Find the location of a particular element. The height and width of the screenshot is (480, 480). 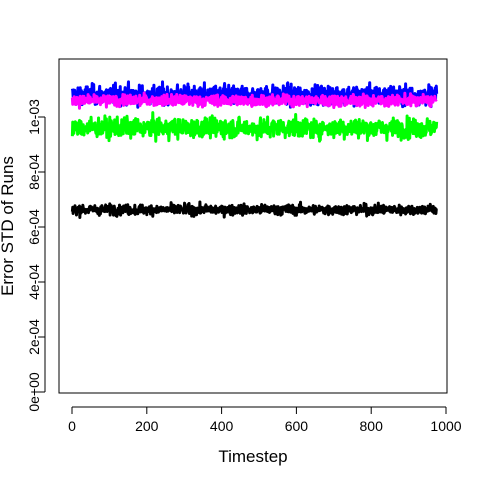

y-tick-label: 8e-04 is located at coordinates (34, 172).